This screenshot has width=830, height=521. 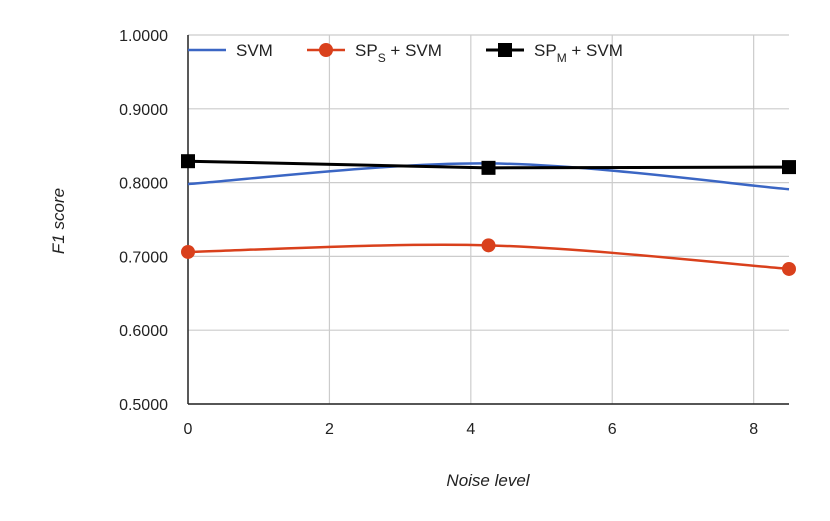 What do you see at coordinates (230, 50) in the screenshot?
I see `legend-entry: SVM` at bounding box center [230, 50].